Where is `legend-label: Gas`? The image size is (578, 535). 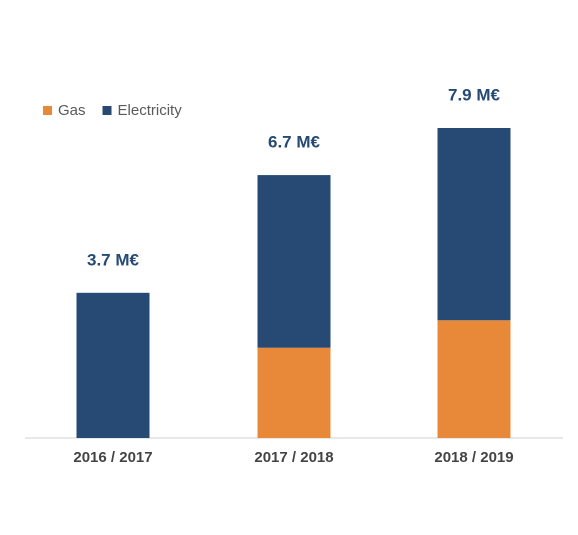
legend-label: Gas is located at coordinates (72, 110).